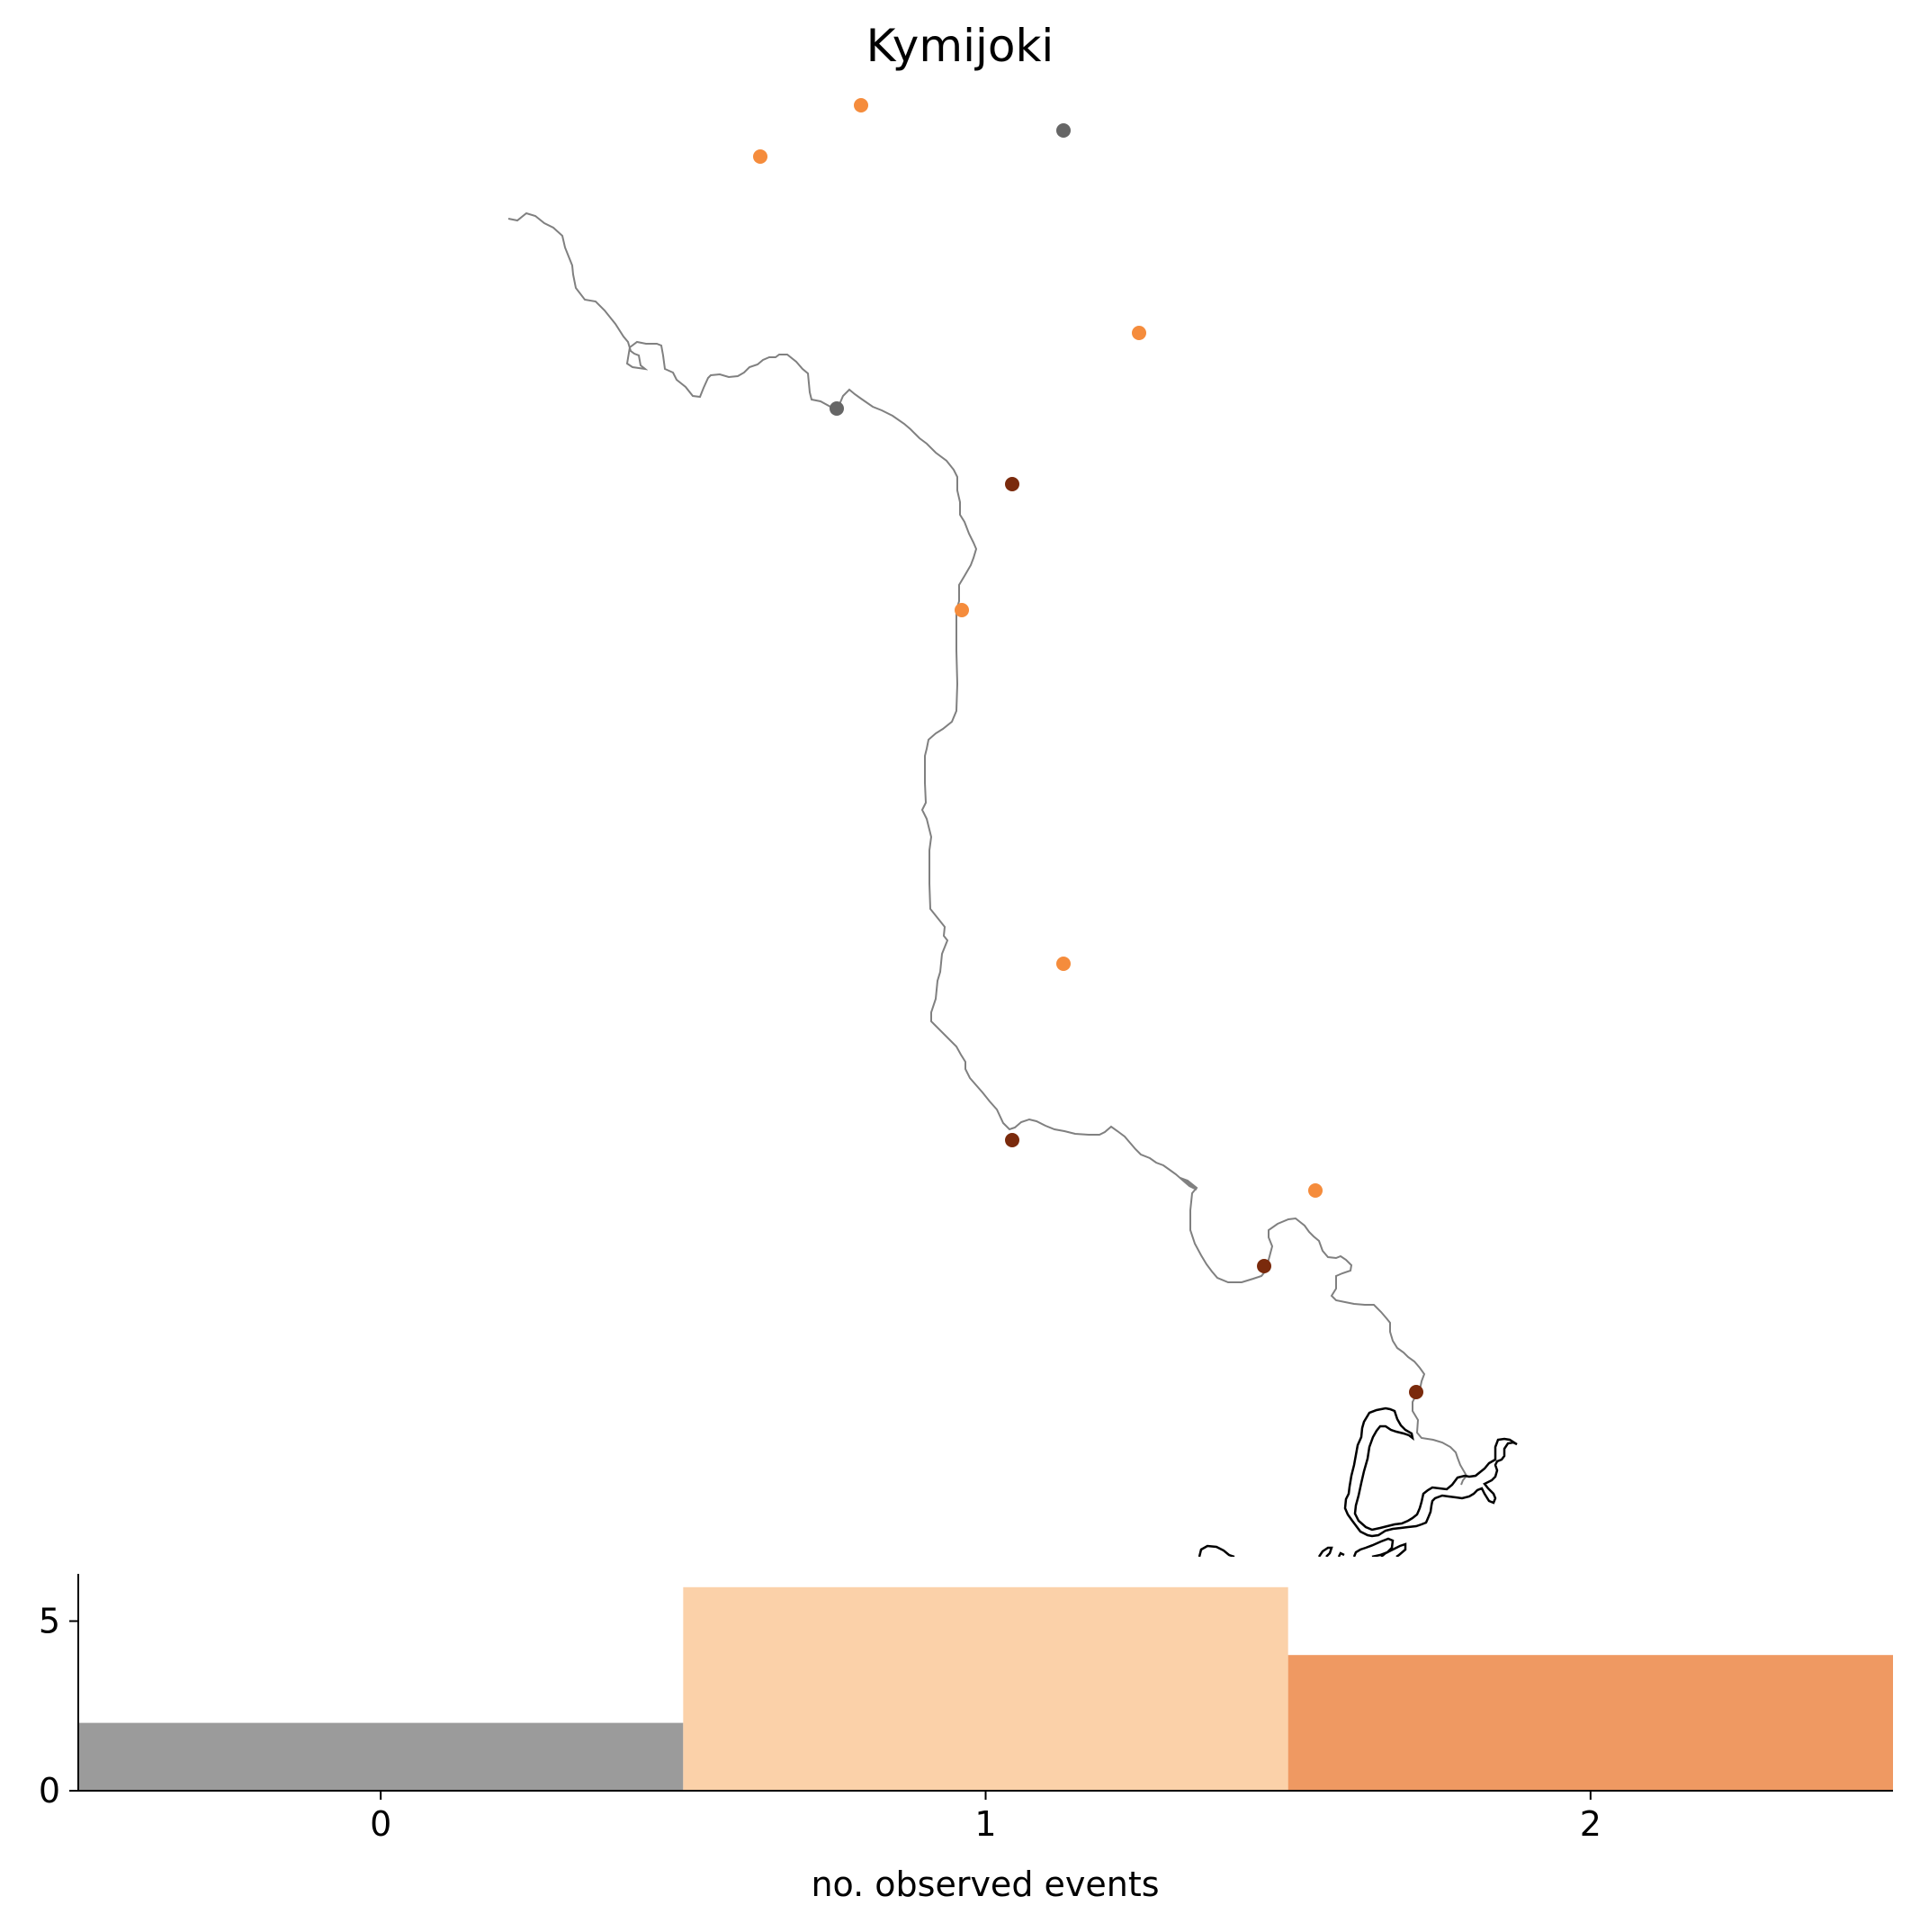 The height and width of the screenshot is (1932, 1920). What do you see at coordinates (1358, 1481) in the screenshot?
I see `coastline` at bounding box center [1358, 1481].